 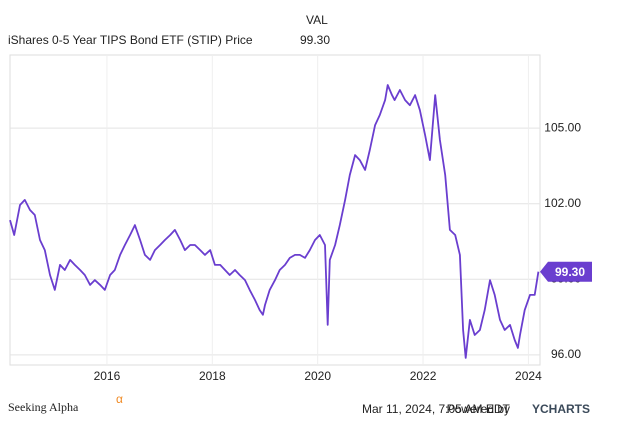 What do you see at coordinates (561, 409) in the screenshot?
I see `brand: YCHARTS` at bounding box center [561, 409].